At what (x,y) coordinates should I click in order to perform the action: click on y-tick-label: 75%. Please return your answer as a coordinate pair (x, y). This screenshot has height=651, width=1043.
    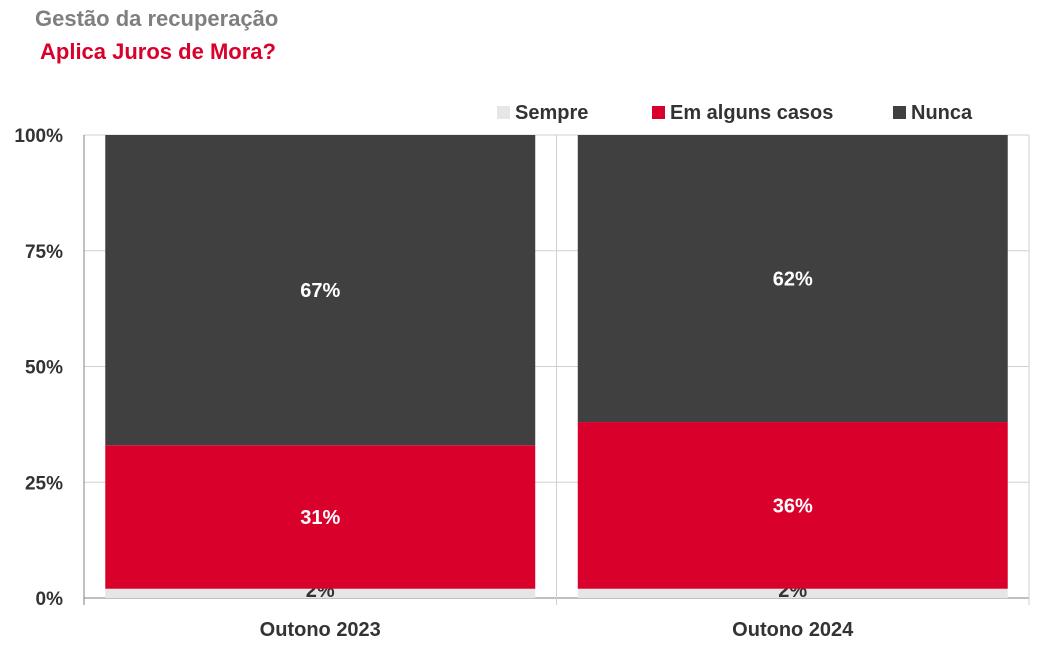
    Looking at the image, I should click on (44, 252).